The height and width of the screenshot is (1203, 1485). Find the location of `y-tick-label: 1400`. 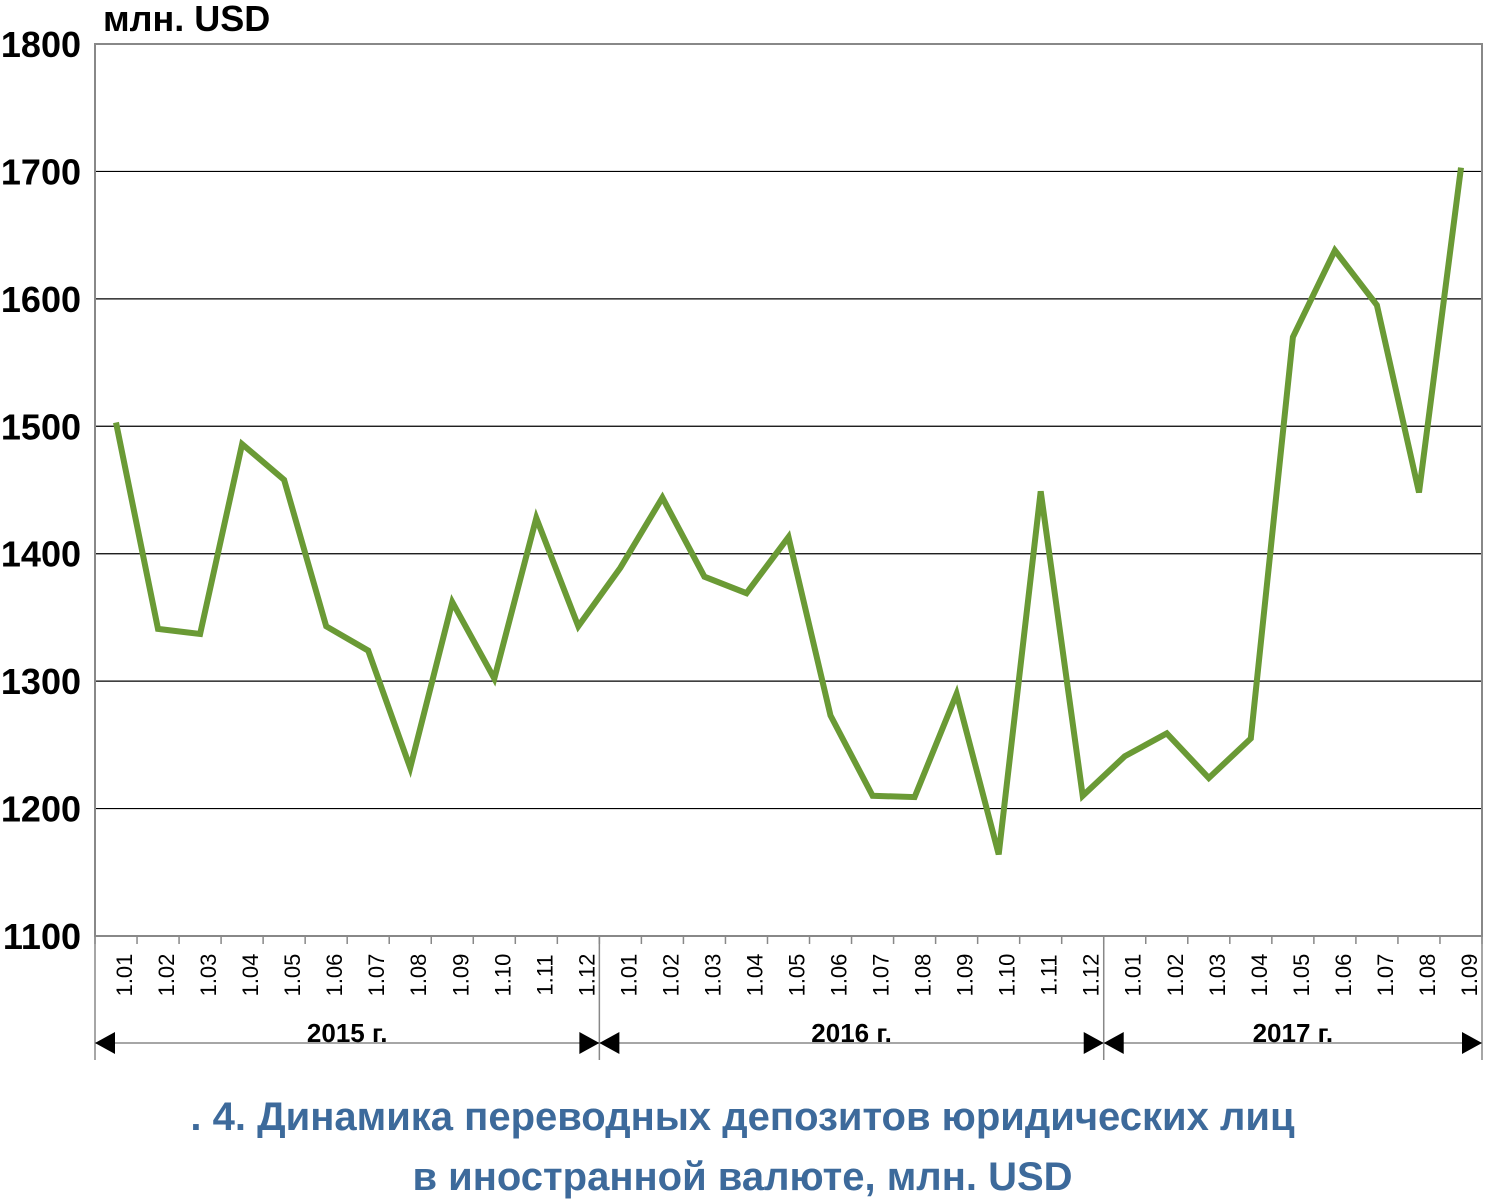

y-tick-label: 1400 is located at coordinates (41, 554).